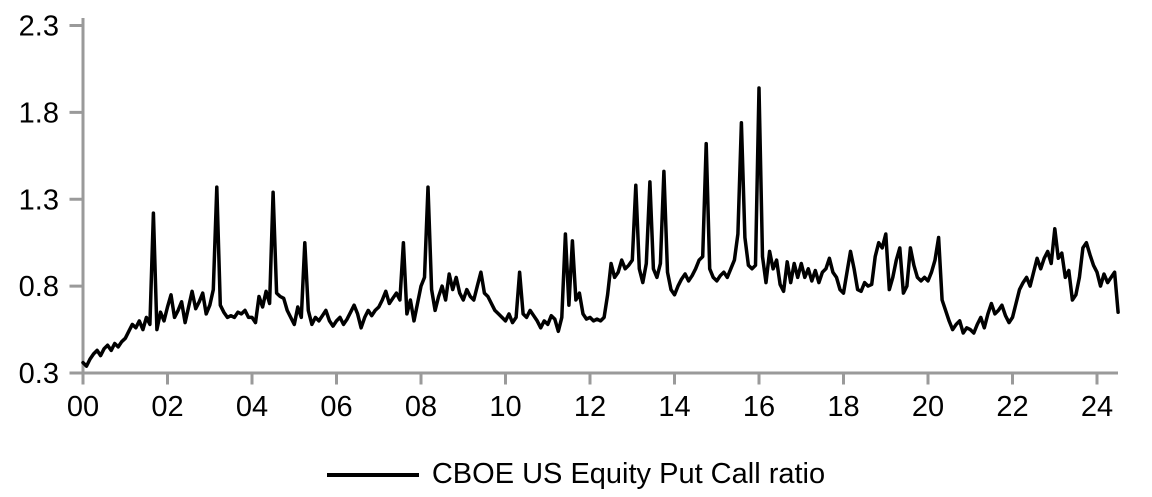 Image resolution: width=1152 pixels, height=497 pixels. I want to click on x-tick-label: 10, so click(505, 407).